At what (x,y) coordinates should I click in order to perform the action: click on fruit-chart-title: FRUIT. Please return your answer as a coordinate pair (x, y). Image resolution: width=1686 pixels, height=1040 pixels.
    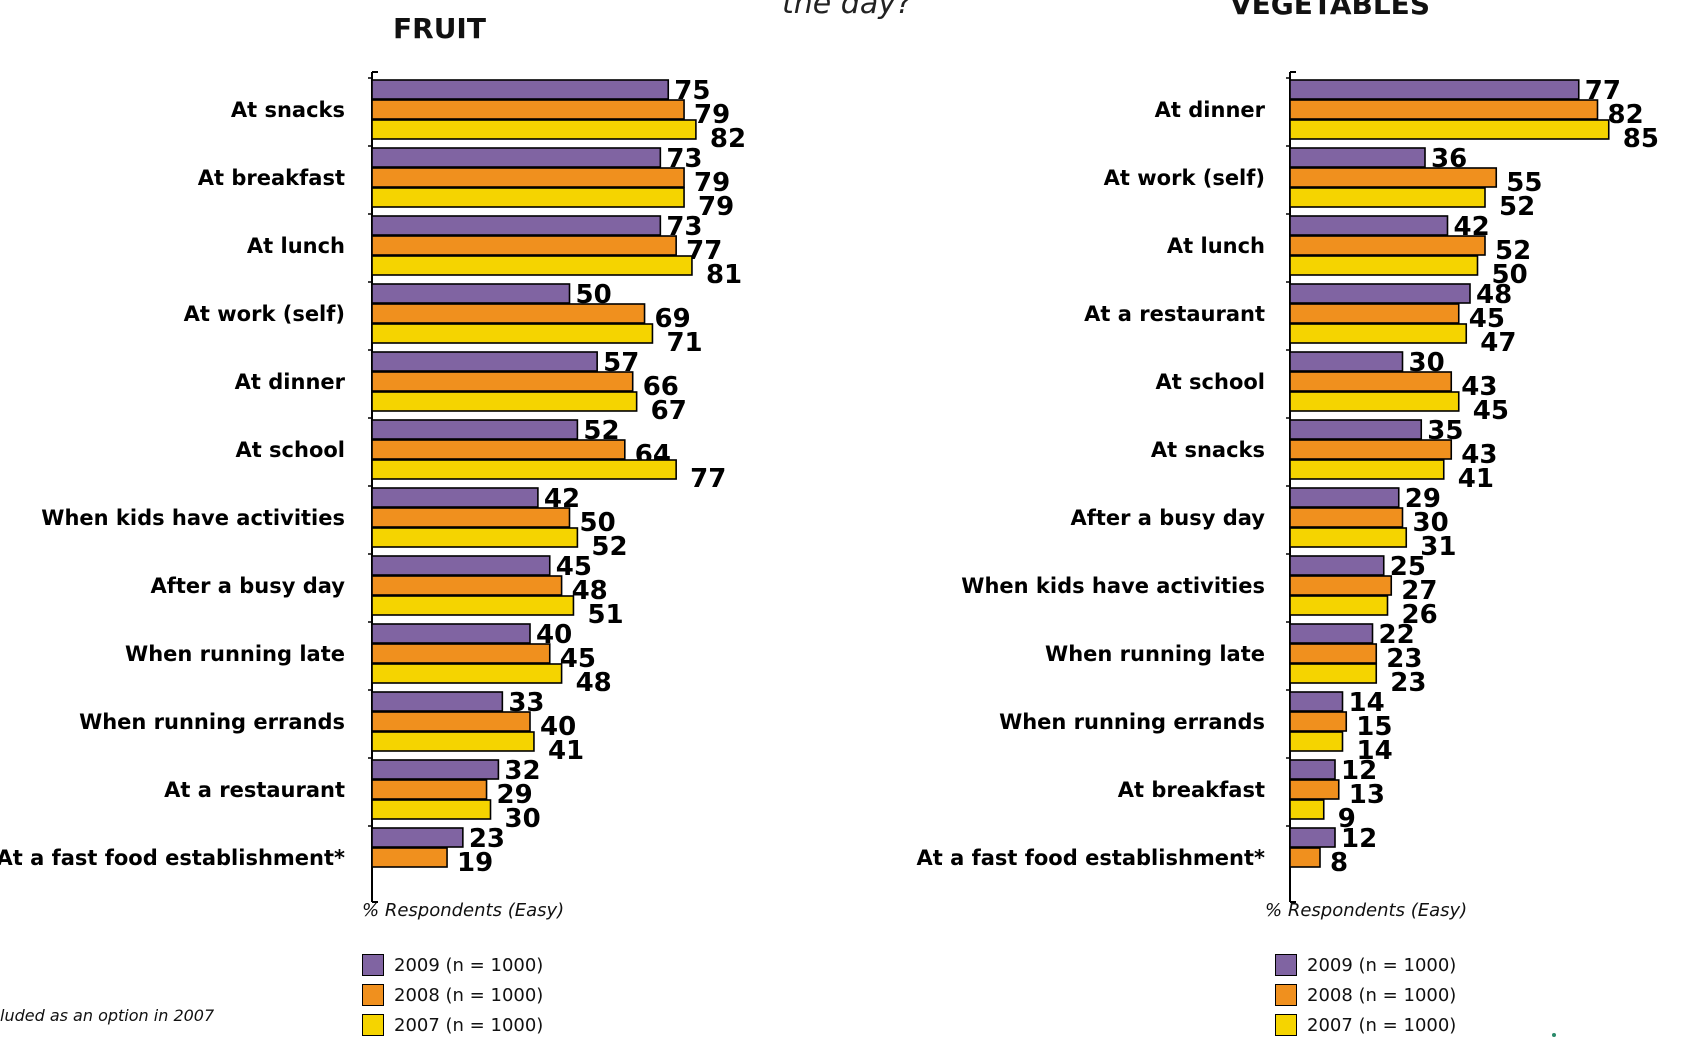
    Looking at the image, I should click on (439, 28).